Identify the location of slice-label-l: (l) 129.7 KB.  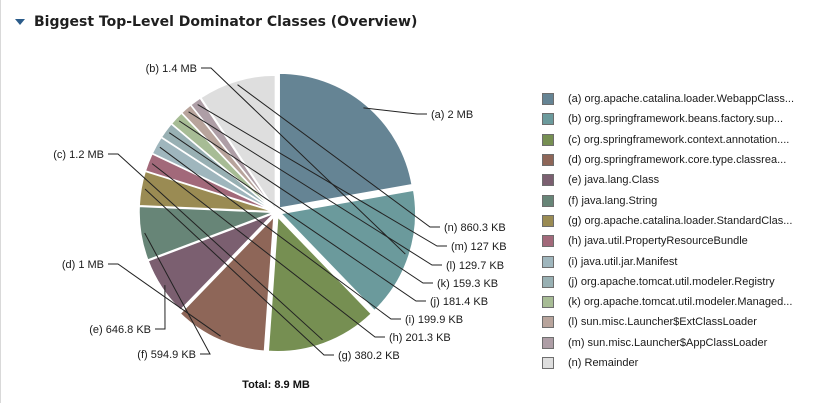
(475, 266).